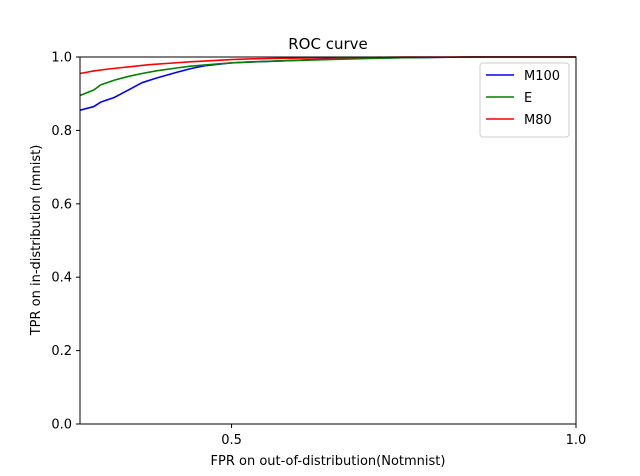 The image size is (640, 476). I want to click on legend: M100 E M80, so click(524, 100).